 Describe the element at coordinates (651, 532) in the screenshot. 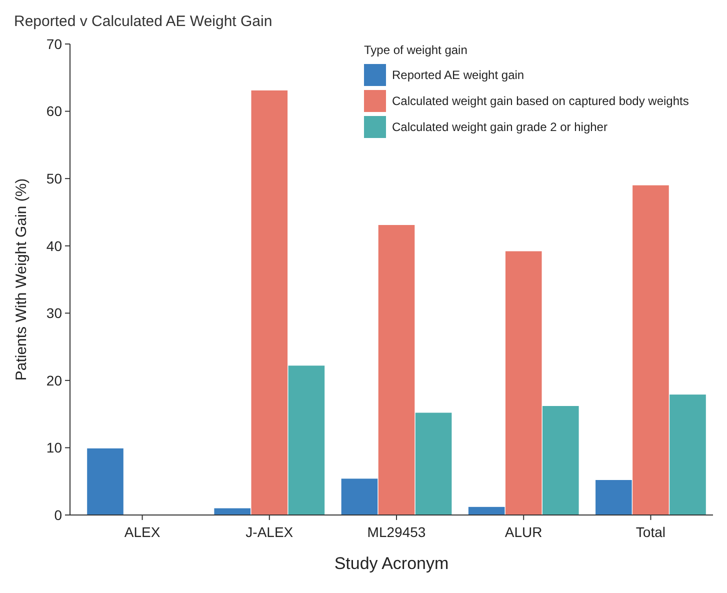

I see `x-tick-label: Total` at that location.